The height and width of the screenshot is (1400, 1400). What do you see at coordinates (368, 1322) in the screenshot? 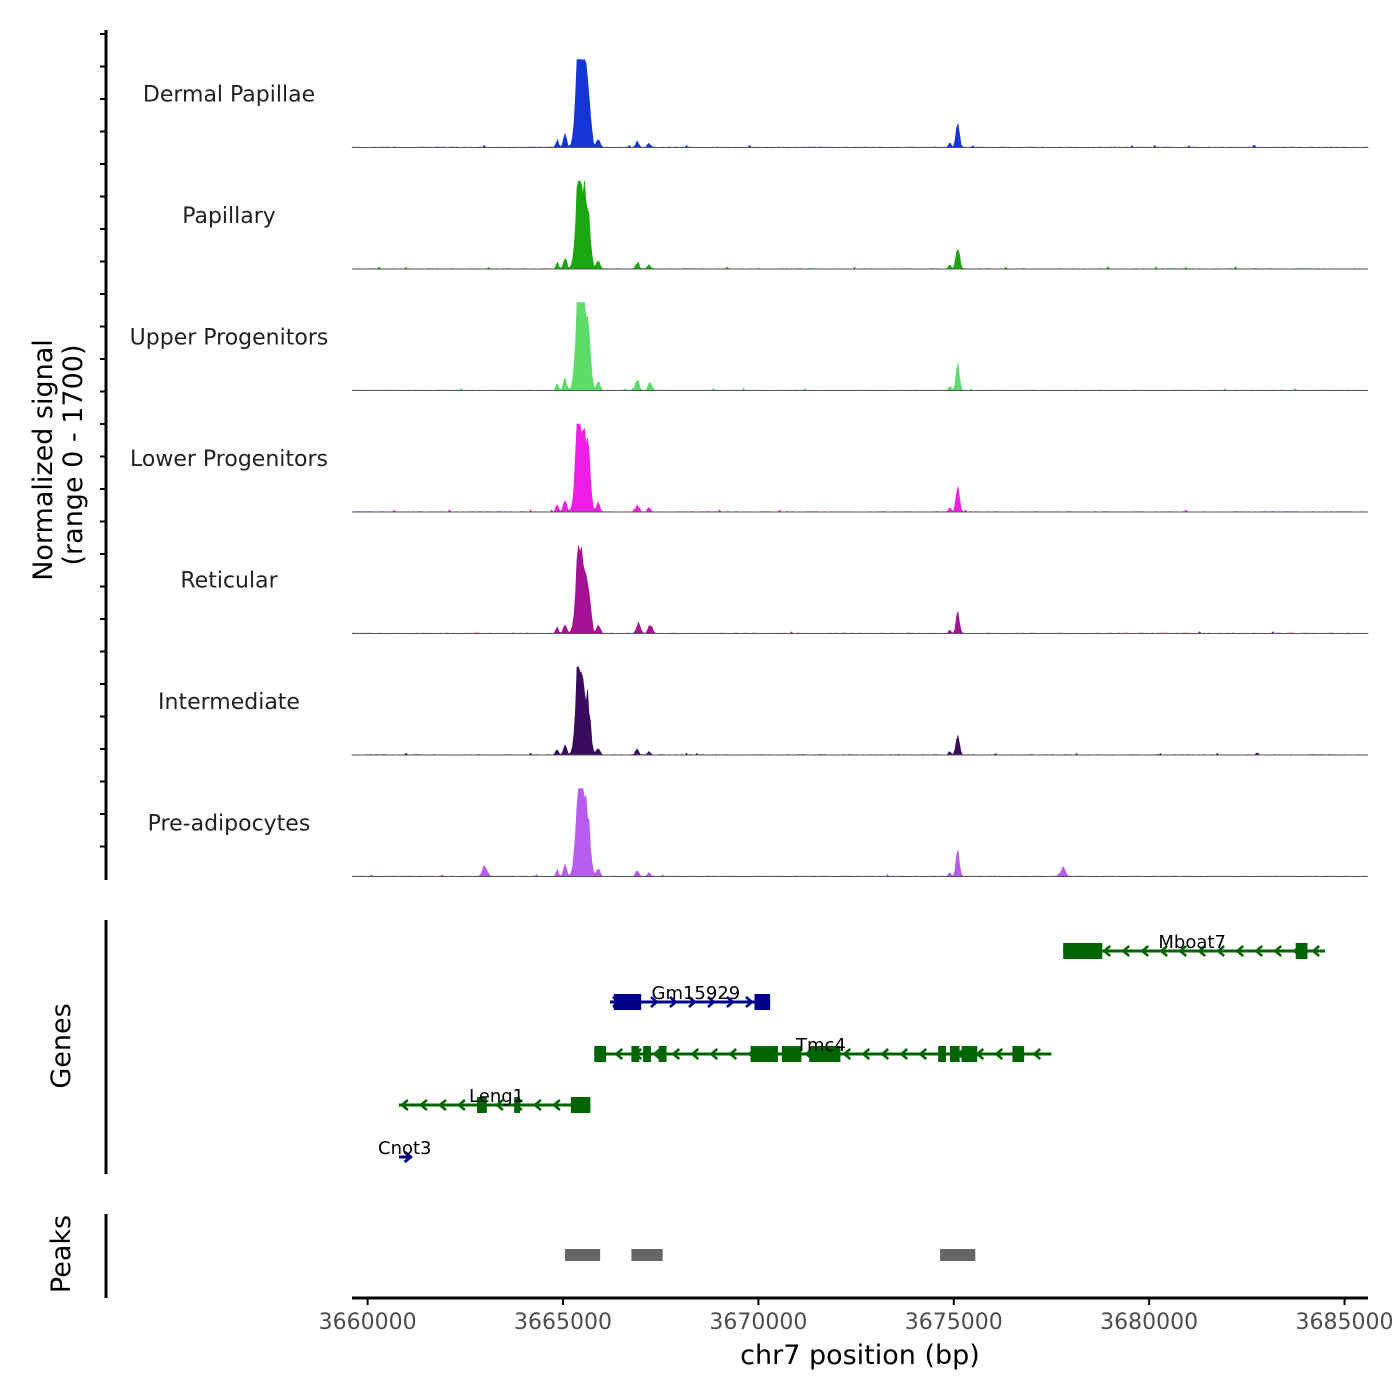
I see `x-tick-label: 3660000` at bounding box center [368, 1322].